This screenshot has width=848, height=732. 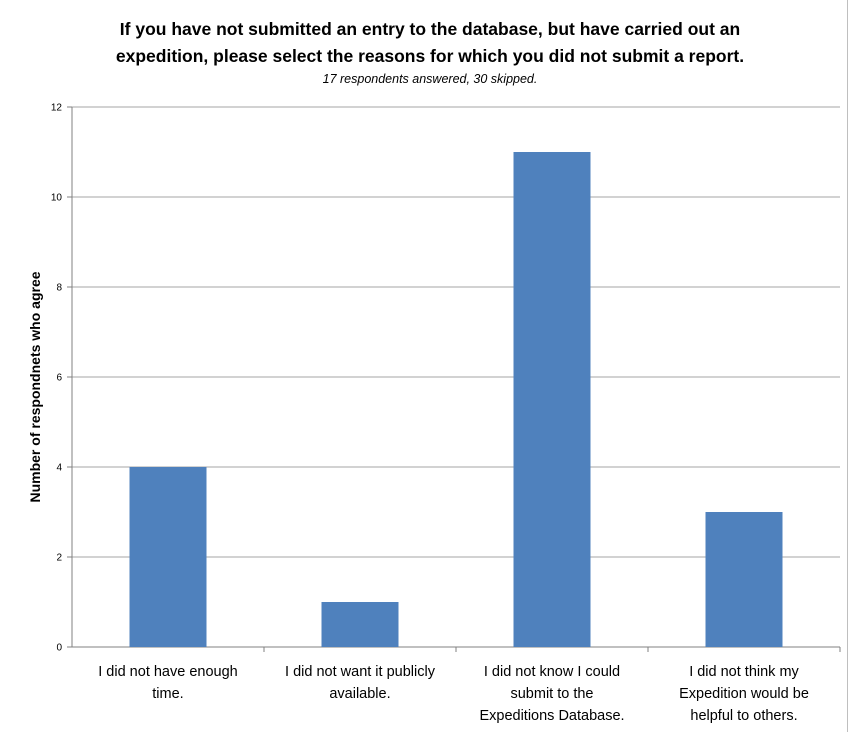 What do you see at coordinates (57, 198) in the screenshot?
I see `y-tick-label: 10` at bounding box center [57, 198].